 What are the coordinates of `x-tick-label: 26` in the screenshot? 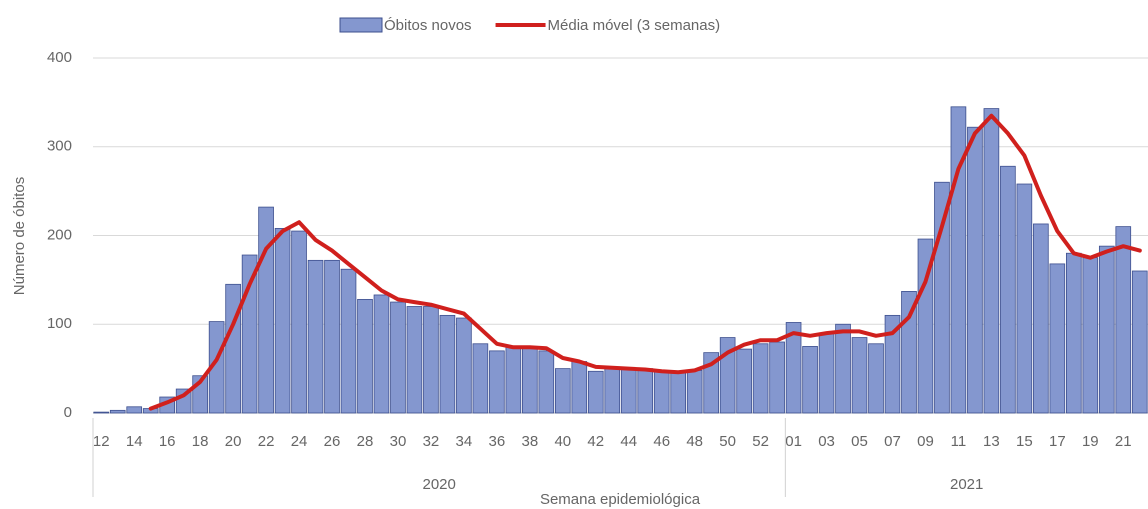 It's located at (332, 441).